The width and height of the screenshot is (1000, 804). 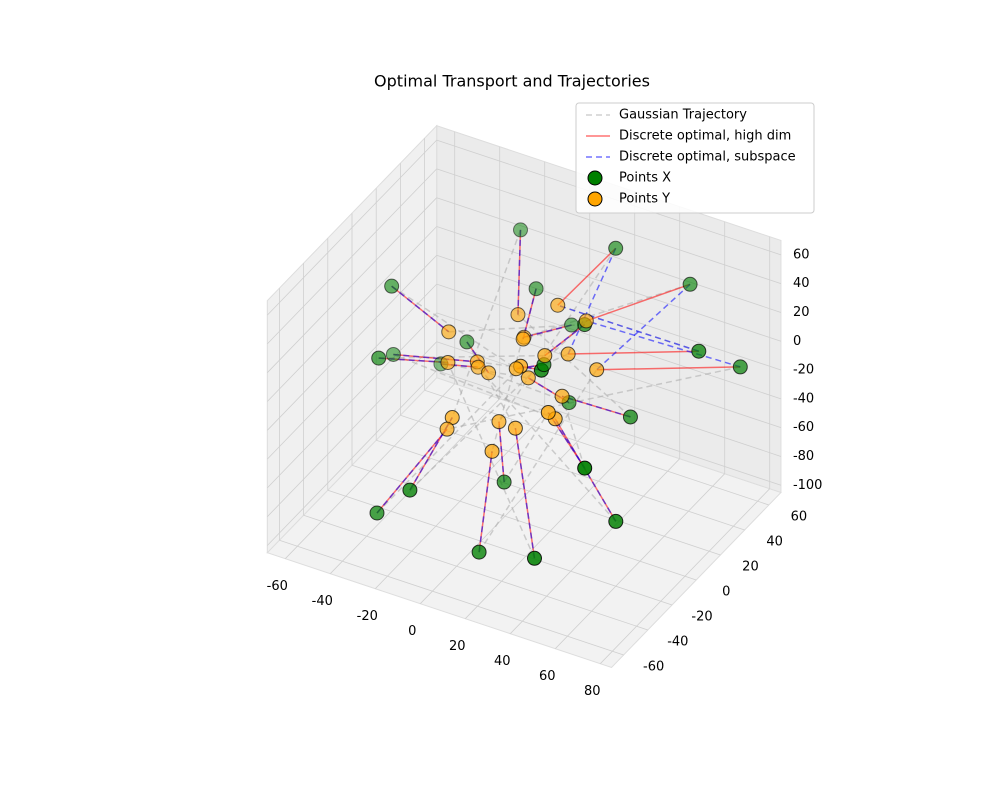 I want to click on x-tick-label: -20, so click(x=367, y=616).